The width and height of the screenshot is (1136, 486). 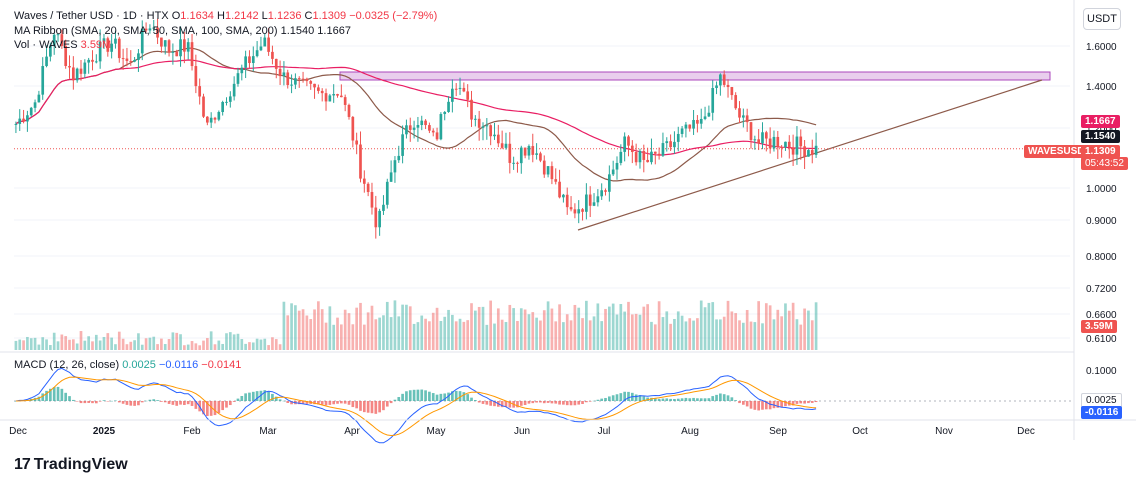 What do you see at coordinates (1100, 151) in the screenshot?
I see `last-price-tag: 1.1309` at bounding box center [1100, 151].